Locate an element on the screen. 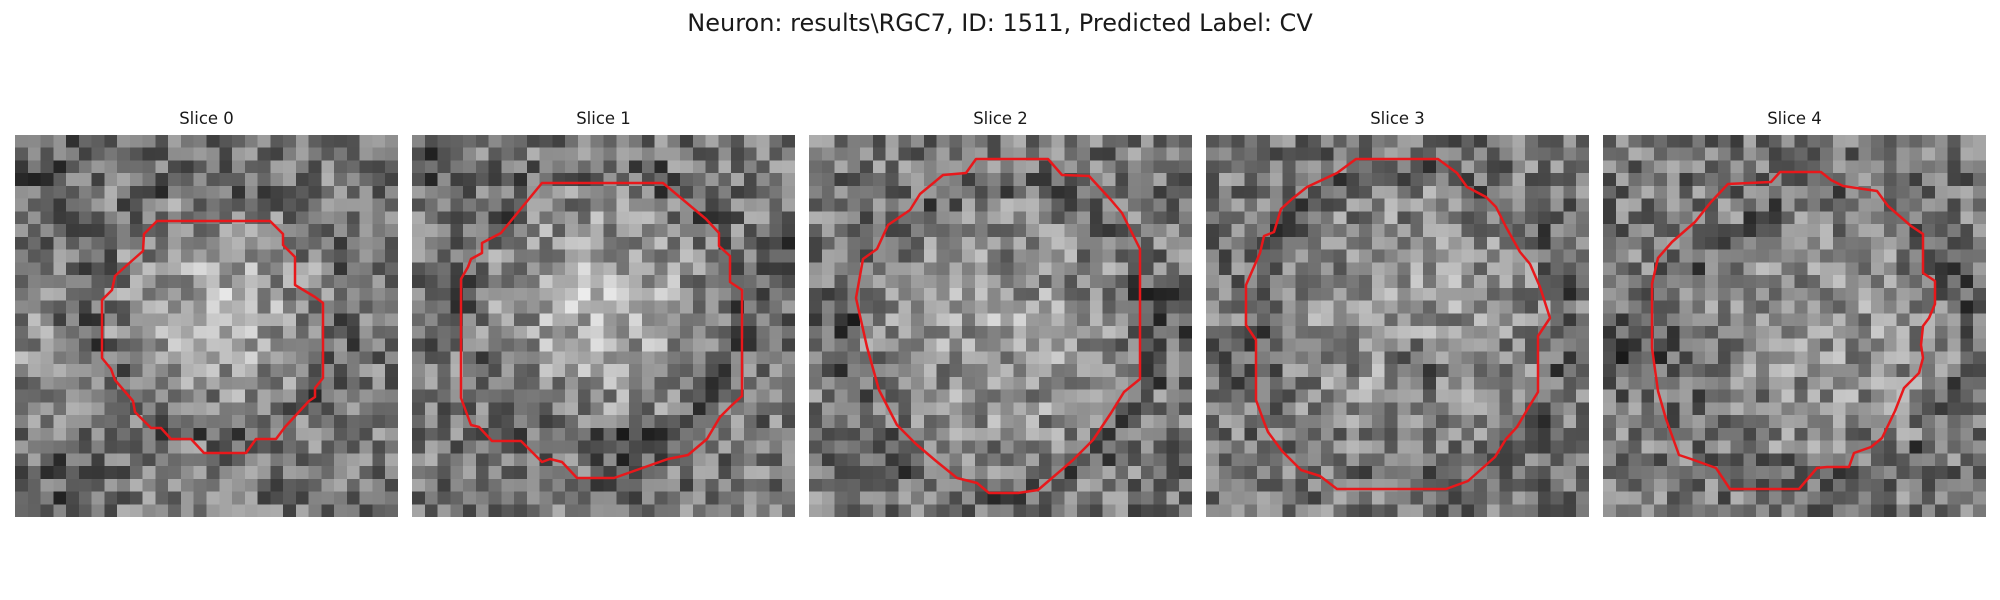  slice-3-panel is located at coordinates (1397, 326).